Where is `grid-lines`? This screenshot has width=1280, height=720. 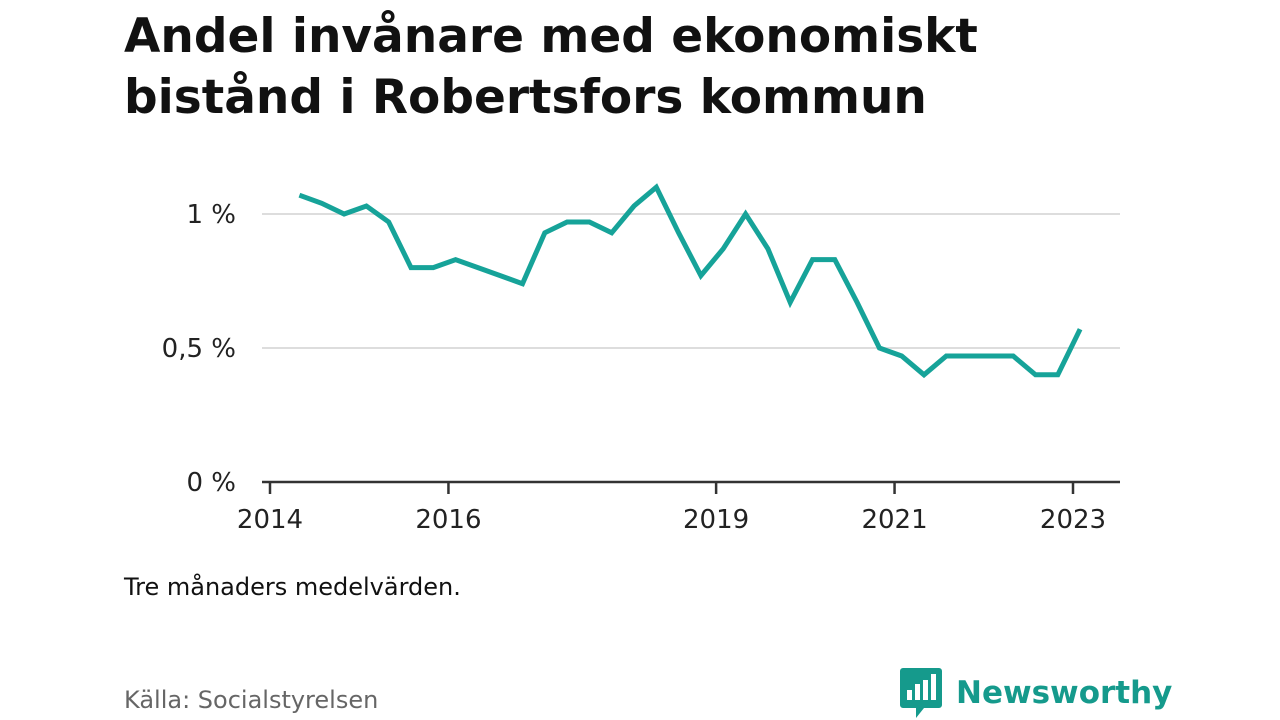 grid-lines is located at coordinates (691, 281).